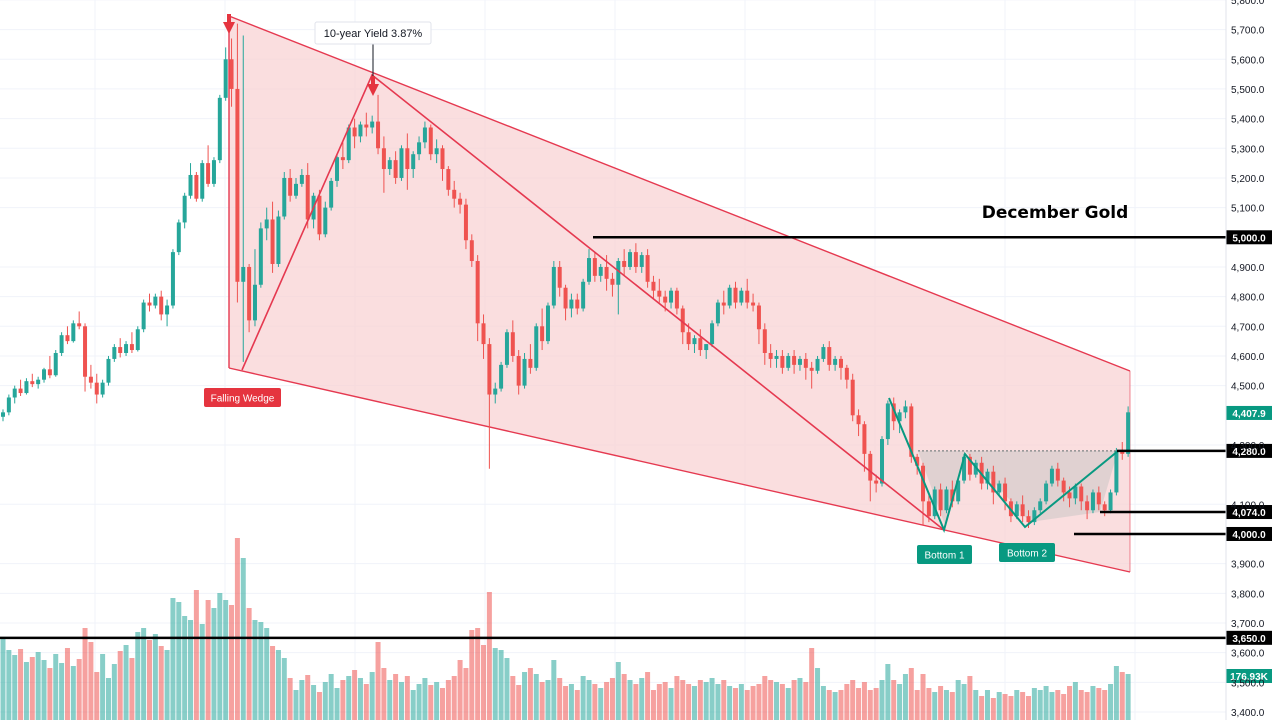 Image resolution: width=1280 pixels, height=720 pixels. I want to click on level-badge, so click(1249, 512).